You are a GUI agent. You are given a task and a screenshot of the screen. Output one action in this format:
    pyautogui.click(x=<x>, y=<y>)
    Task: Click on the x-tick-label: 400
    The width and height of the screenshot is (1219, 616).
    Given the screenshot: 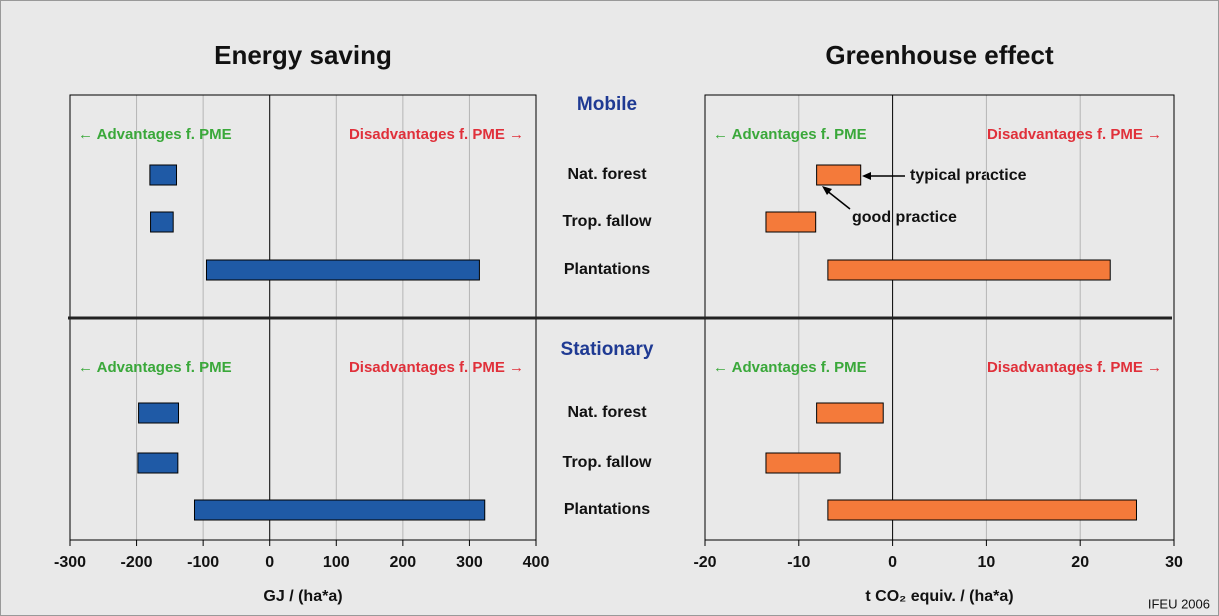 What is the action you would take?
    pyautogui.click(x=536, y=562)
    